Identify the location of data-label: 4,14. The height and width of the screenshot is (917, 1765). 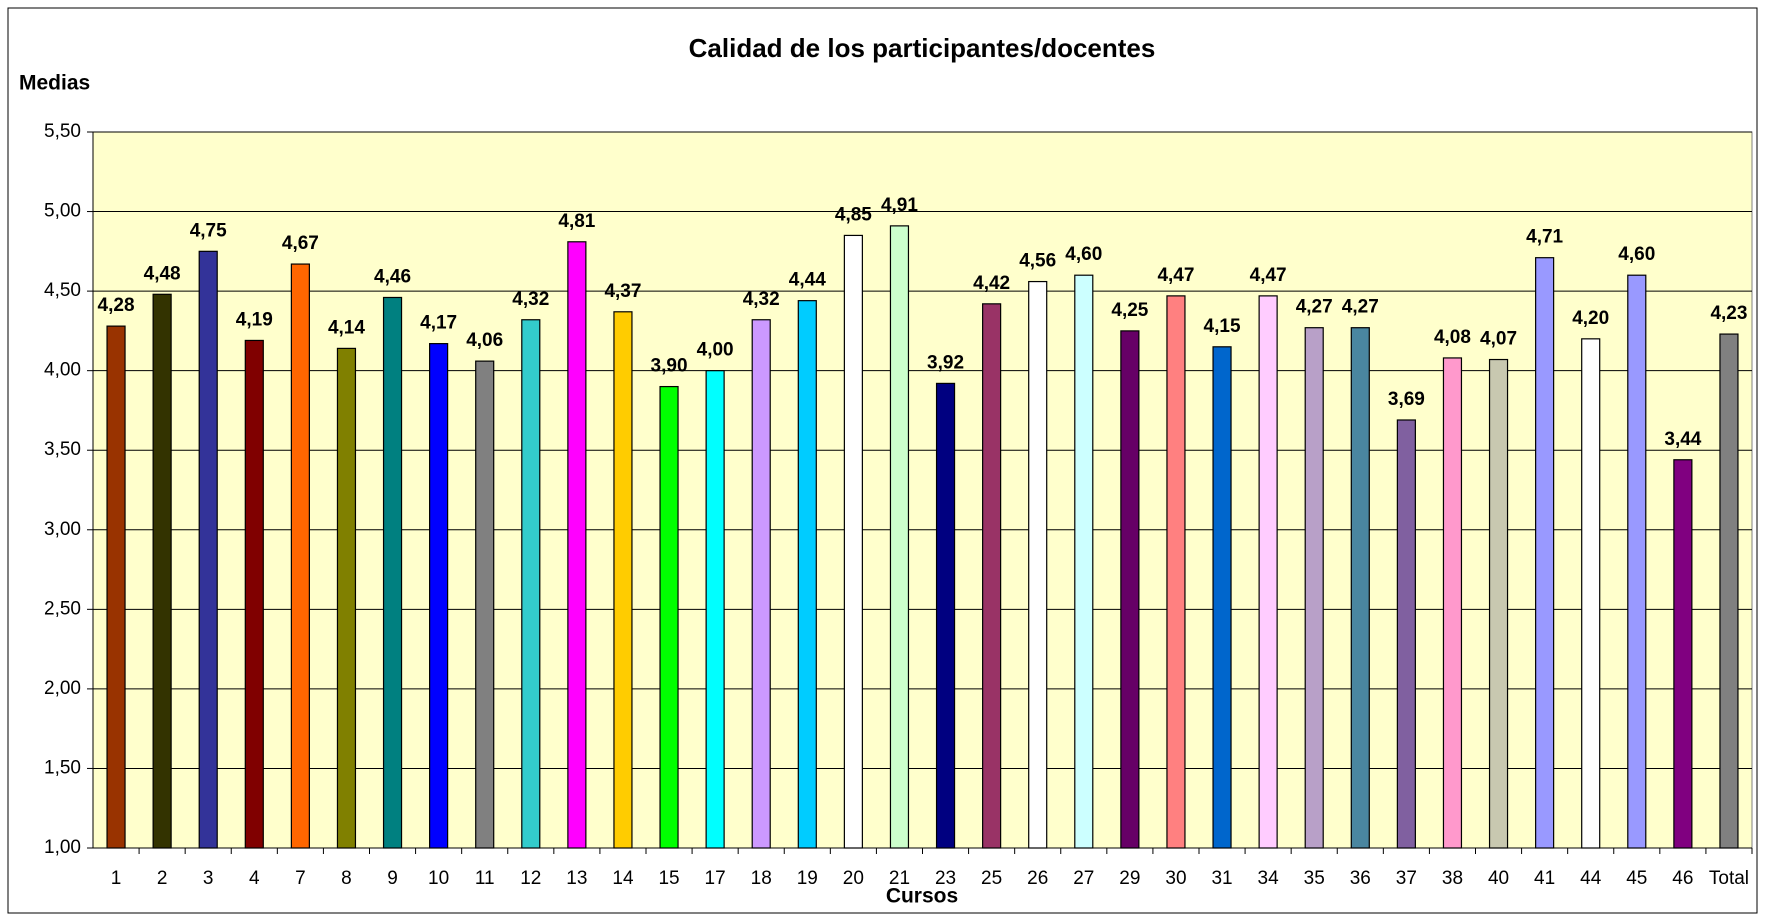
(346, 327).